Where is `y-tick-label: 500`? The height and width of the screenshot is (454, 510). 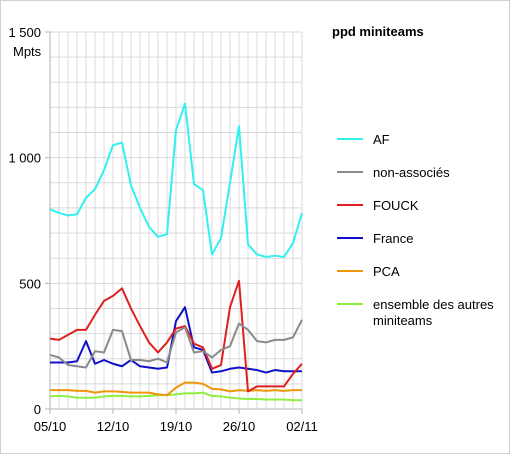 y-tick-label: 500 is located at coordinates (30, 283).